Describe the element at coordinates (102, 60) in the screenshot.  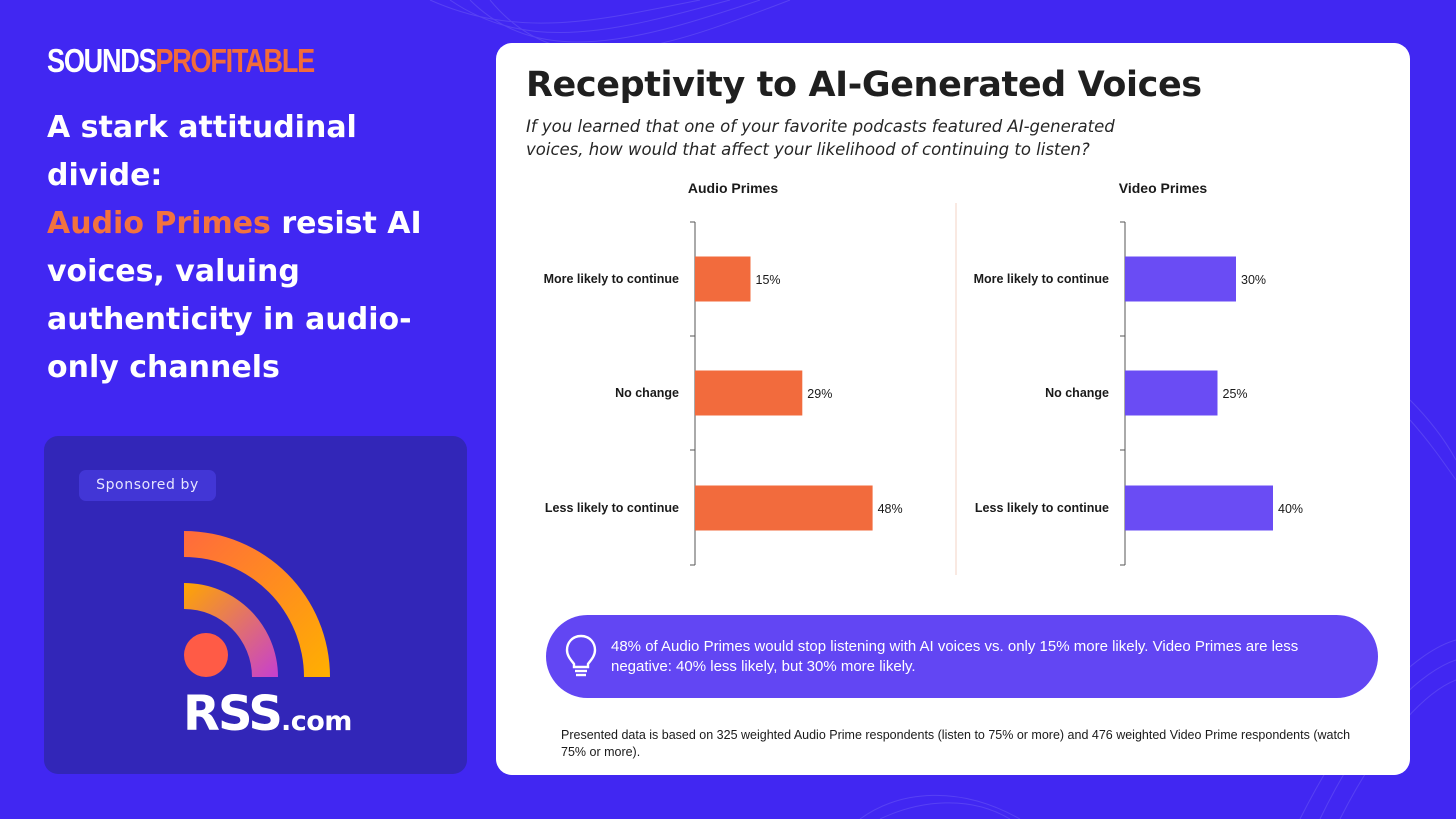
I see `logo-part-sounds: SOUNDS` at that location.